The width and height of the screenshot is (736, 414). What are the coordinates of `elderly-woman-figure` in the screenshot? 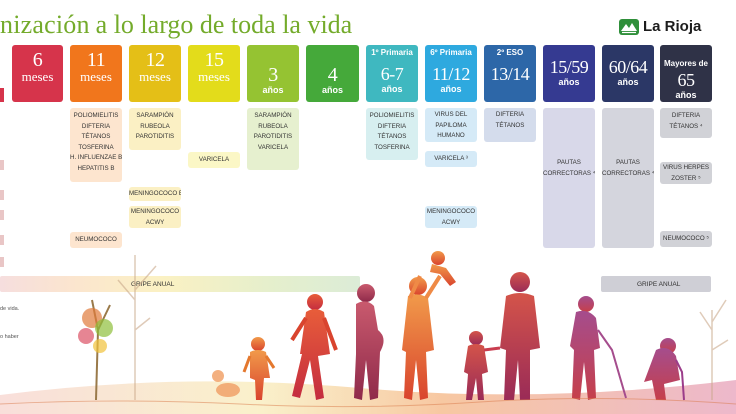 It's located at (664, 369).